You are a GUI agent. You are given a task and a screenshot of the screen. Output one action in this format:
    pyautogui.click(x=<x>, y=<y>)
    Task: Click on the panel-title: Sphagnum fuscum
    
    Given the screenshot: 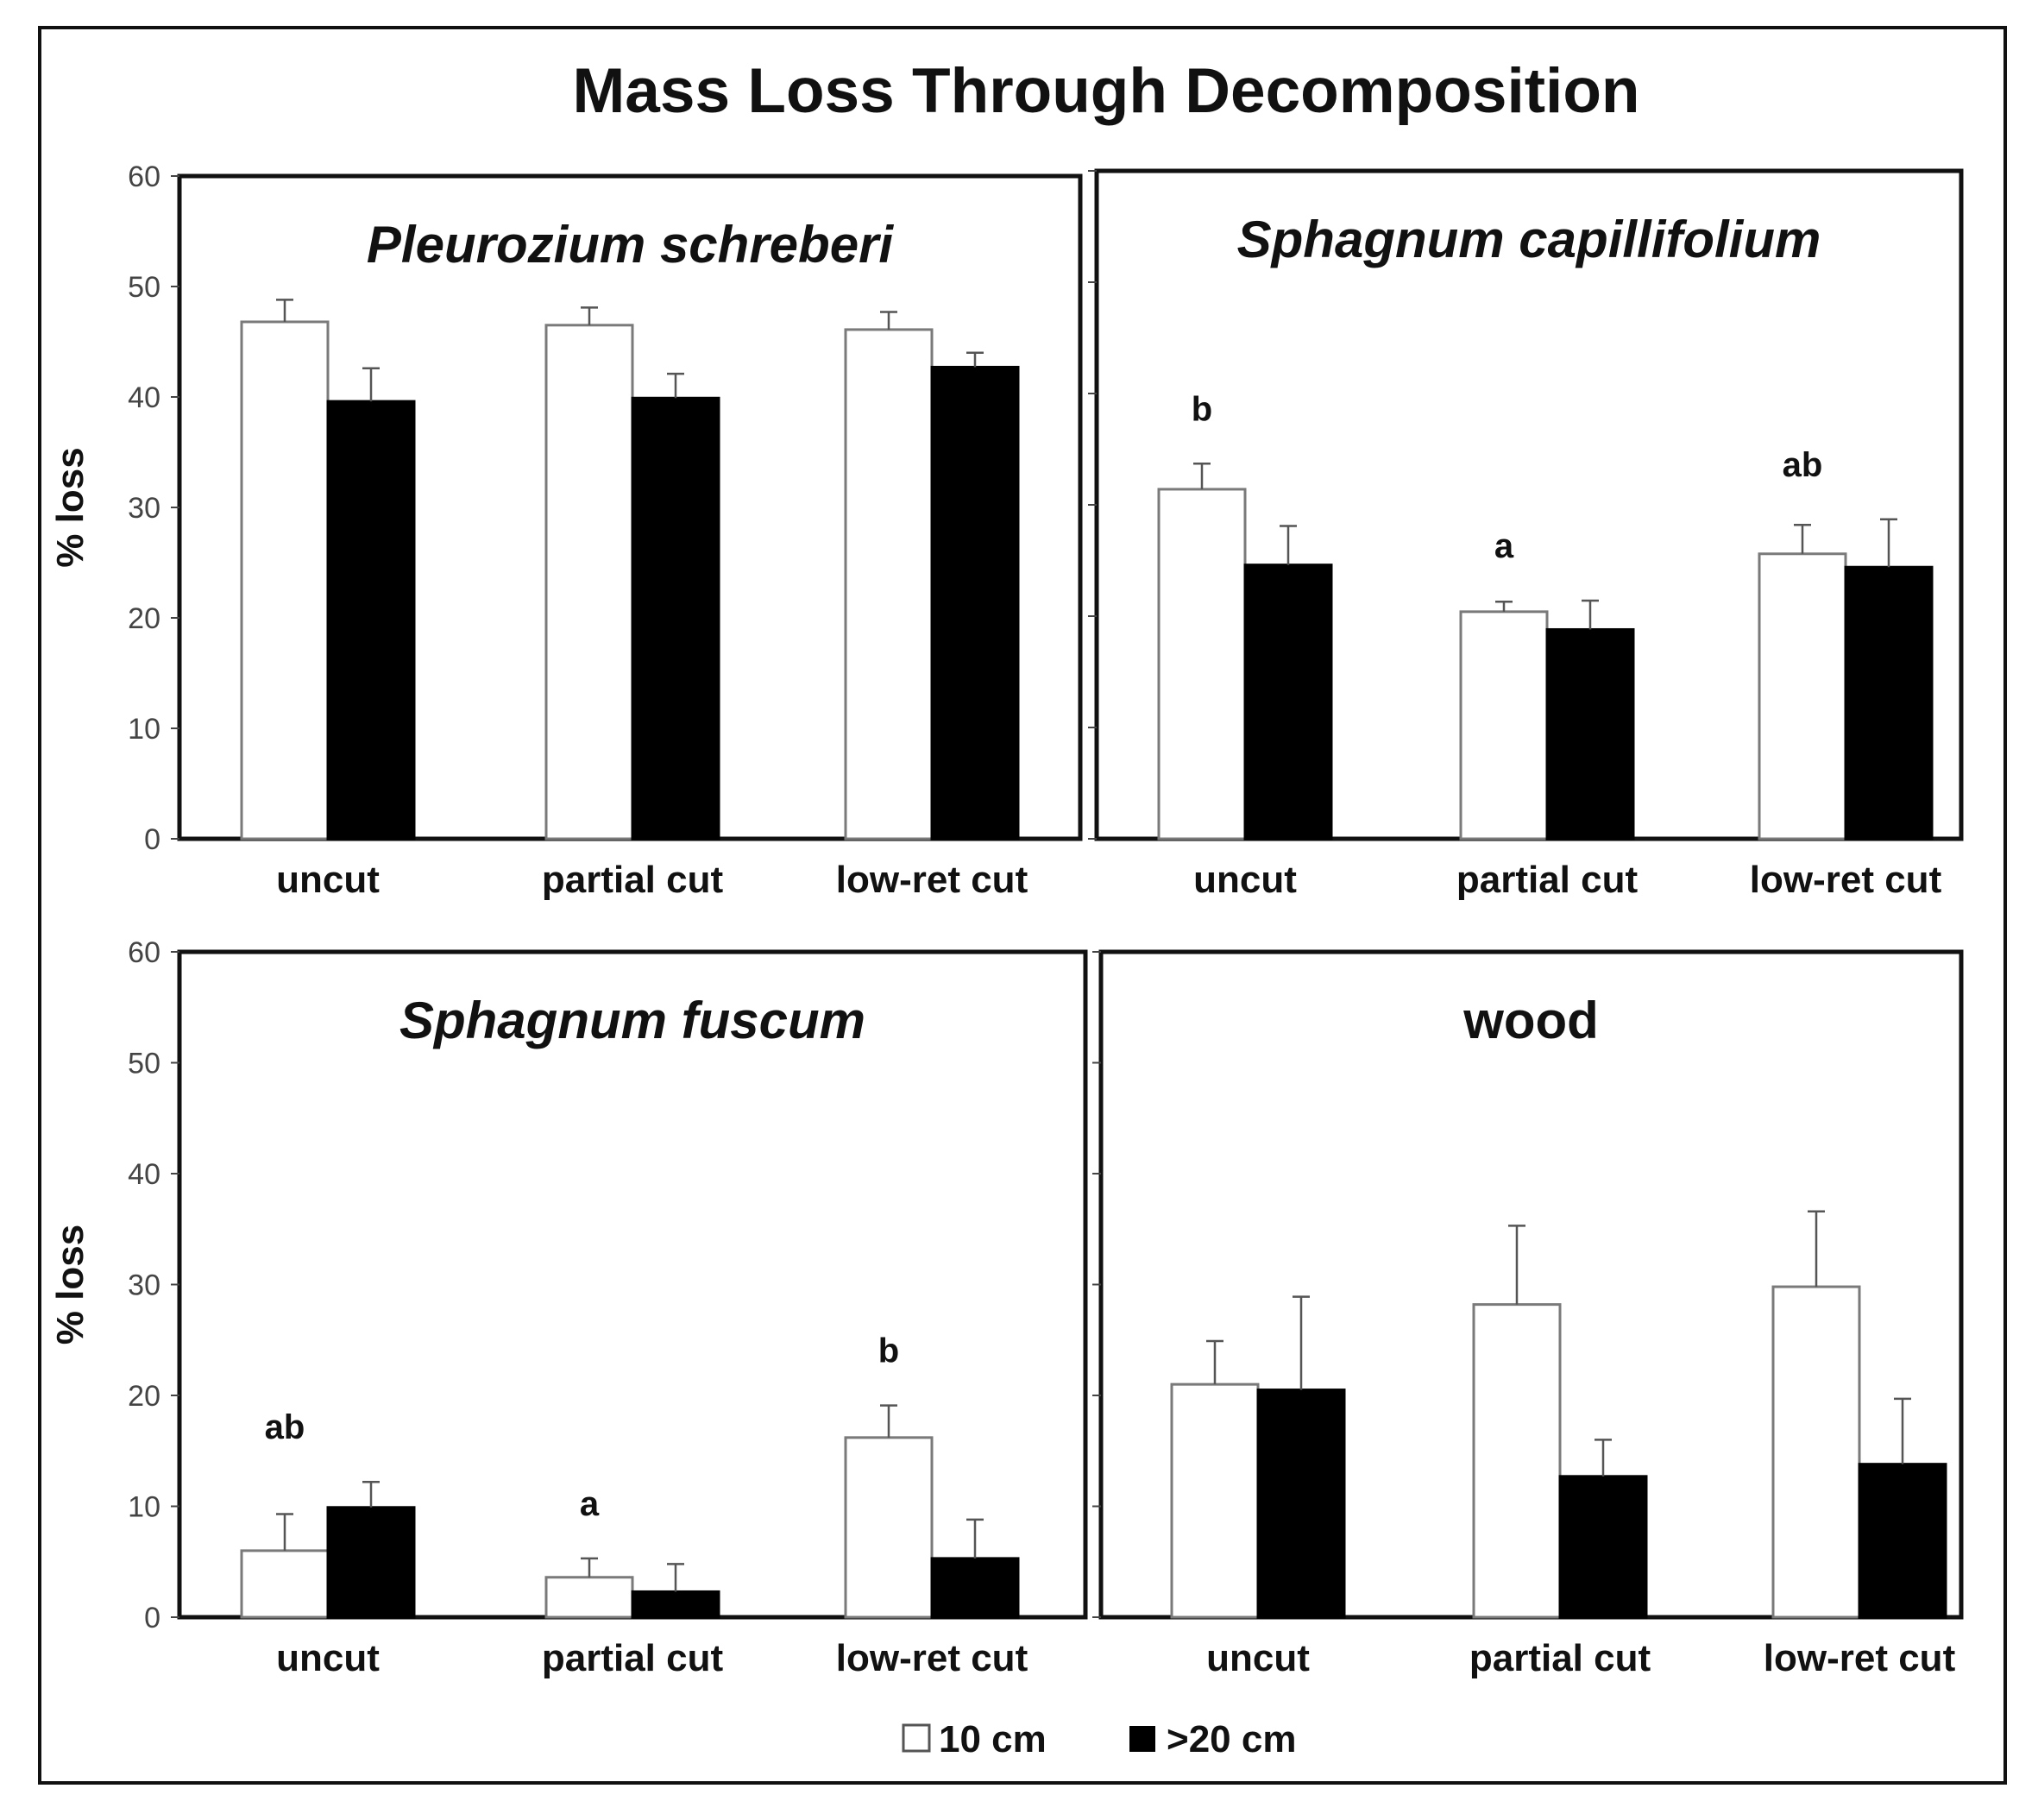 What is the action you would take?
    pyautogui.click(x=632, y=1020)
    